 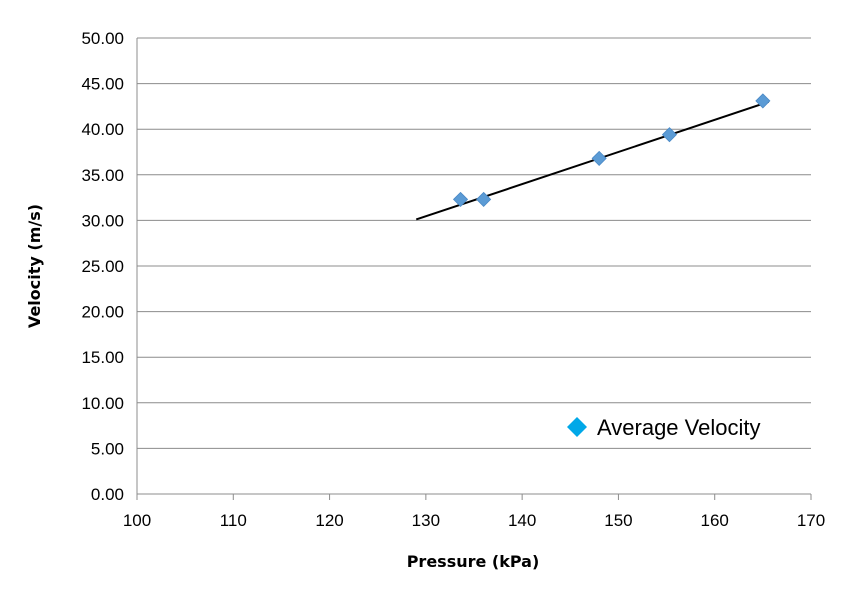 What do you see at coordinates (102, 357) in the screenshot?
I see `y-tick-label: 15.00` at bounding box center [102, 357].